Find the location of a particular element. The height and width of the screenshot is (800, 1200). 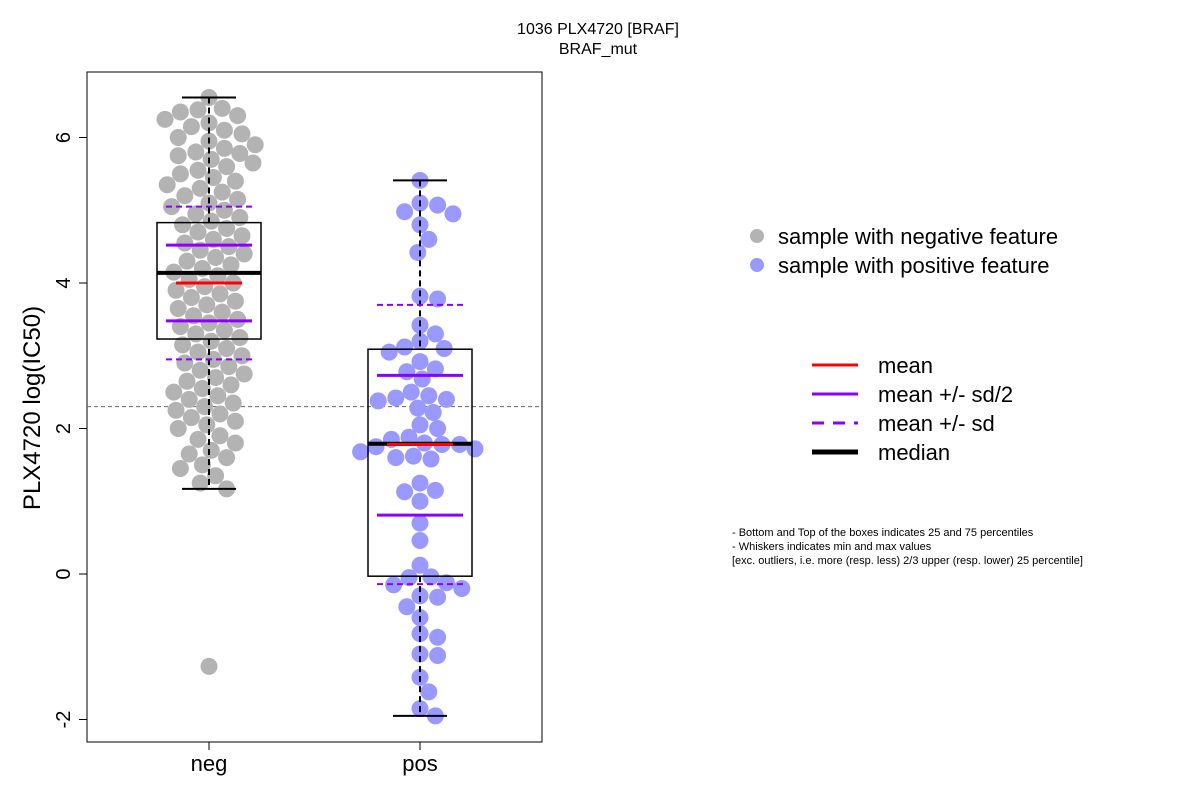

chart-title: 1036 PLX4720 [BRAF] is located at coordinates (598, 29).